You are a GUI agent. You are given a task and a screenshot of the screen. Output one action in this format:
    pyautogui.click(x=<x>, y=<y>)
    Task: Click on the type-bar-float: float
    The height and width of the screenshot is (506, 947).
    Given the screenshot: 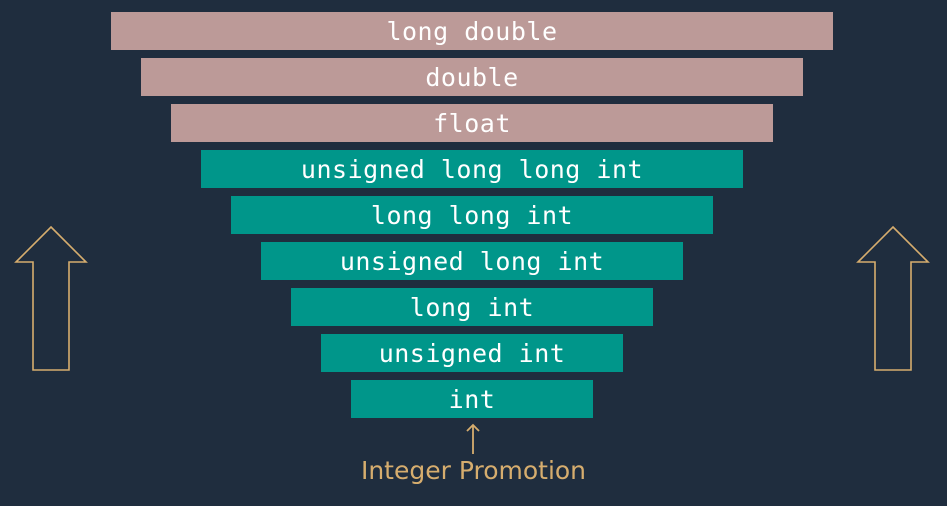 What is the action you would take?
    pyautogui.click(x=472, y=123)
    